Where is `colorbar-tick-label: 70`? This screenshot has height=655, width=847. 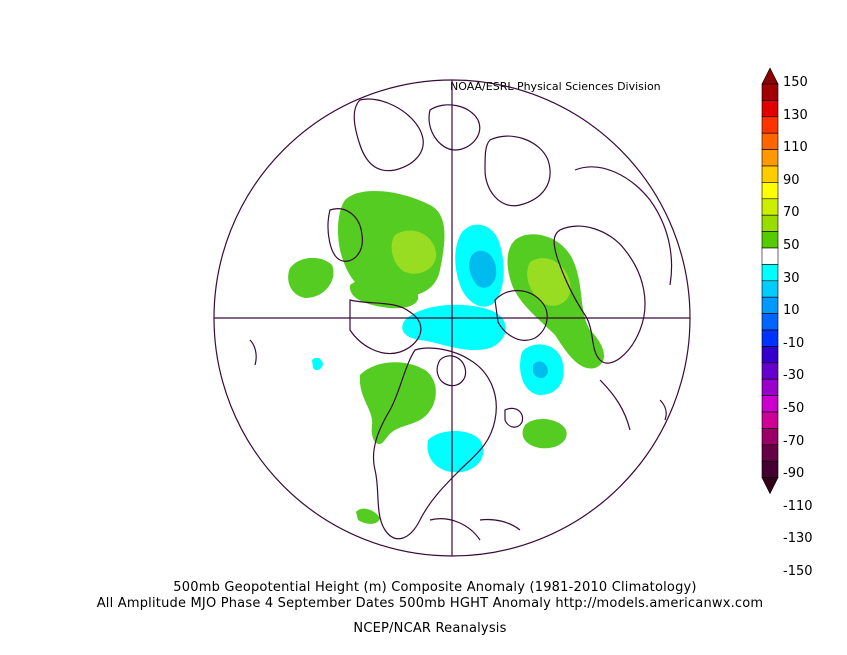
colorbar-tick-label: 70 is located at coordinates (791, 213).